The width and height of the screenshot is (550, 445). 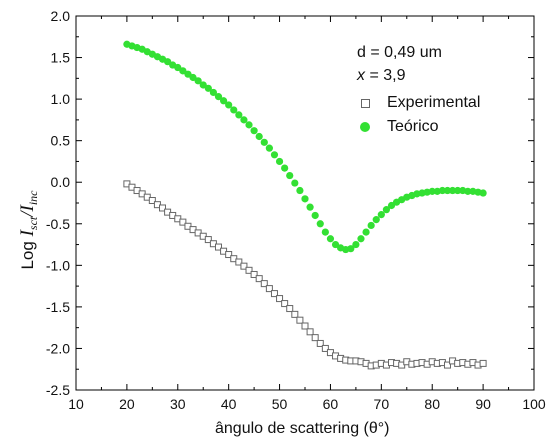 What do you see at coordinates (434, 102) in the screenshot?
I see `legend-label-experimental: Experimental` at bounding box center [434, 102].